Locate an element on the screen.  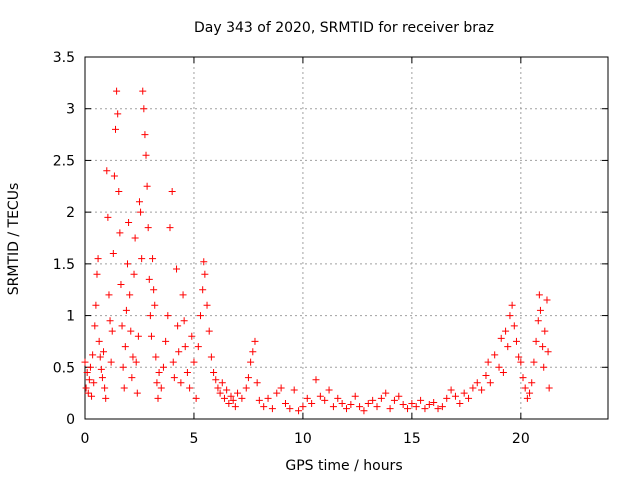
y-tick-label: 3 is located at coordinates (70, 110).